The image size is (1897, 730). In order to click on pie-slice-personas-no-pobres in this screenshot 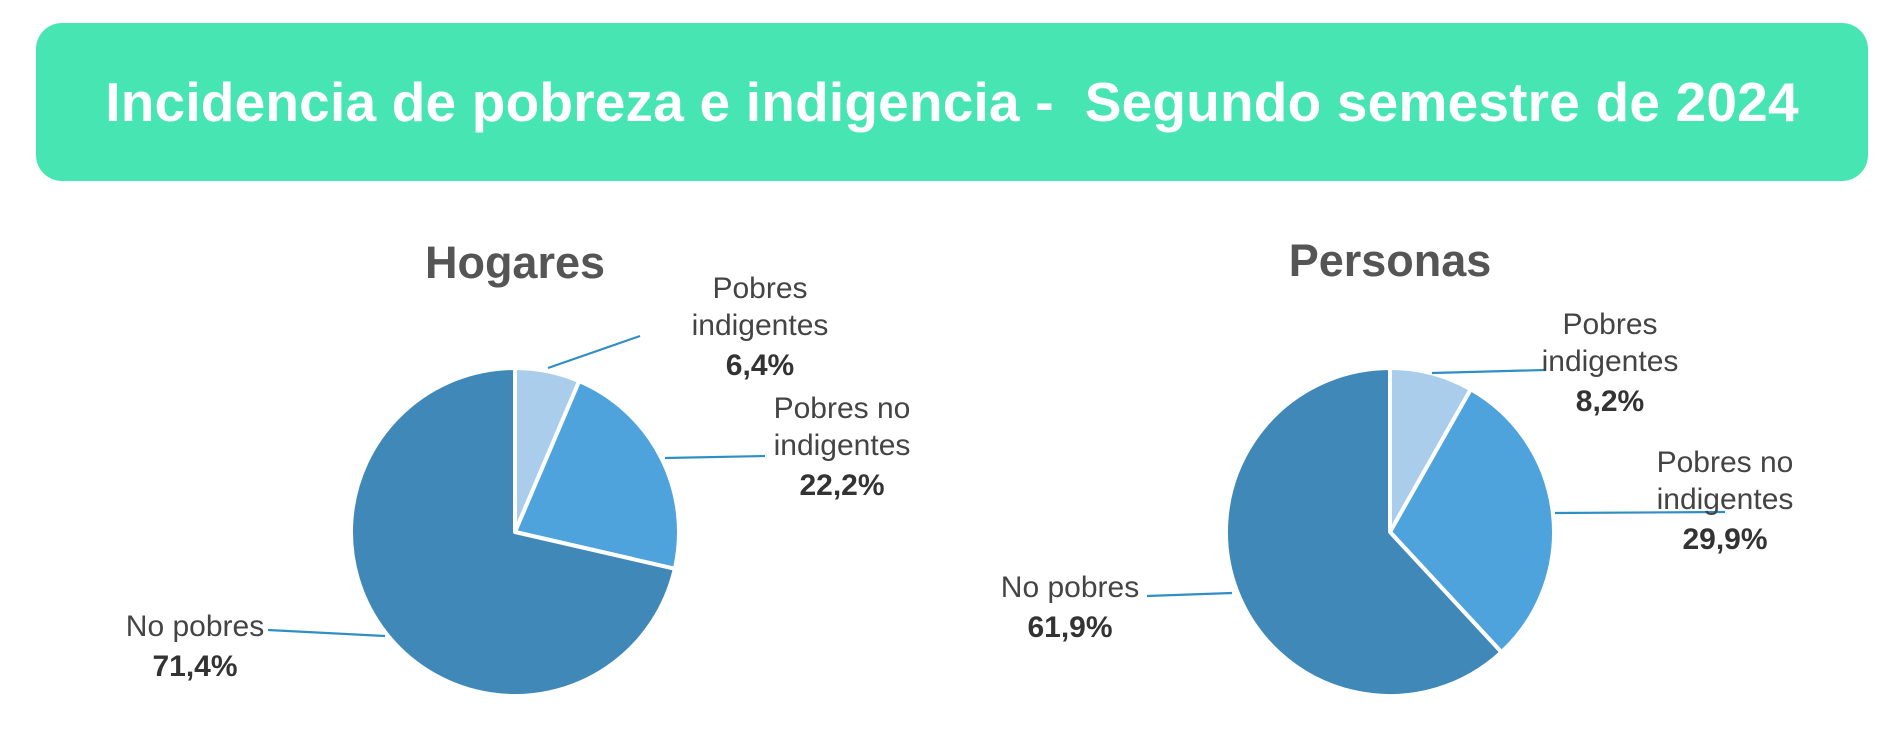, I will do `click(1364, 532)`.